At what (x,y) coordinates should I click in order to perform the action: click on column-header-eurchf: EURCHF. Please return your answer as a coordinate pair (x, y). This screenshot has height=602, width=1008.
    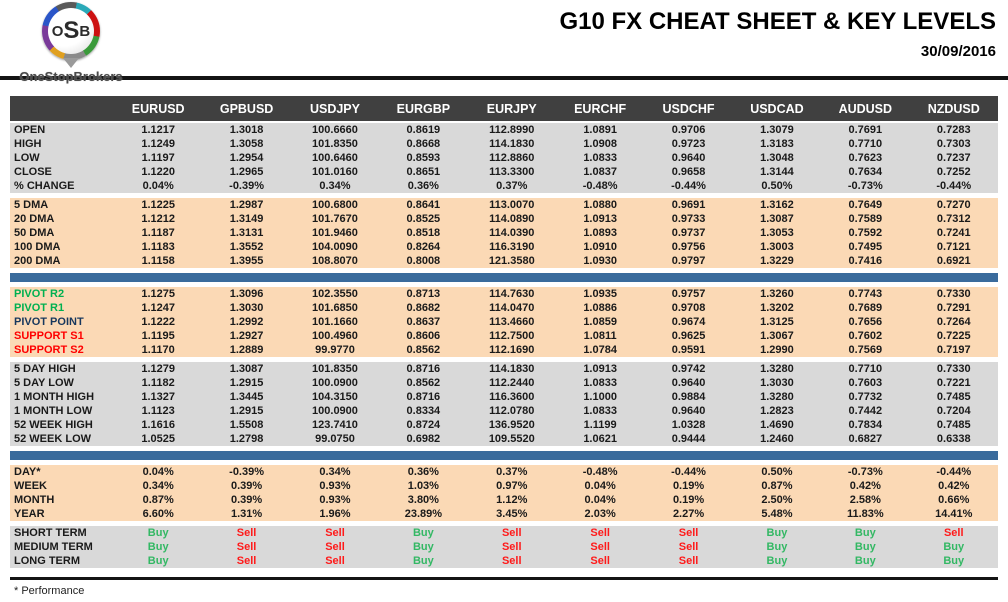
    Looking at the image, I should click on (600, 108).